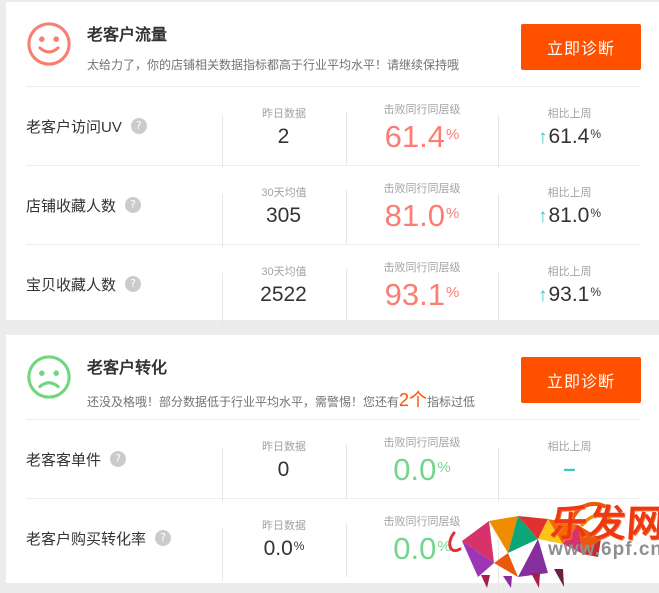 The height and width of the screenshot is (593, 659). I want to click on stat-yesterday: 昨日数据 0, so click(284, 469).